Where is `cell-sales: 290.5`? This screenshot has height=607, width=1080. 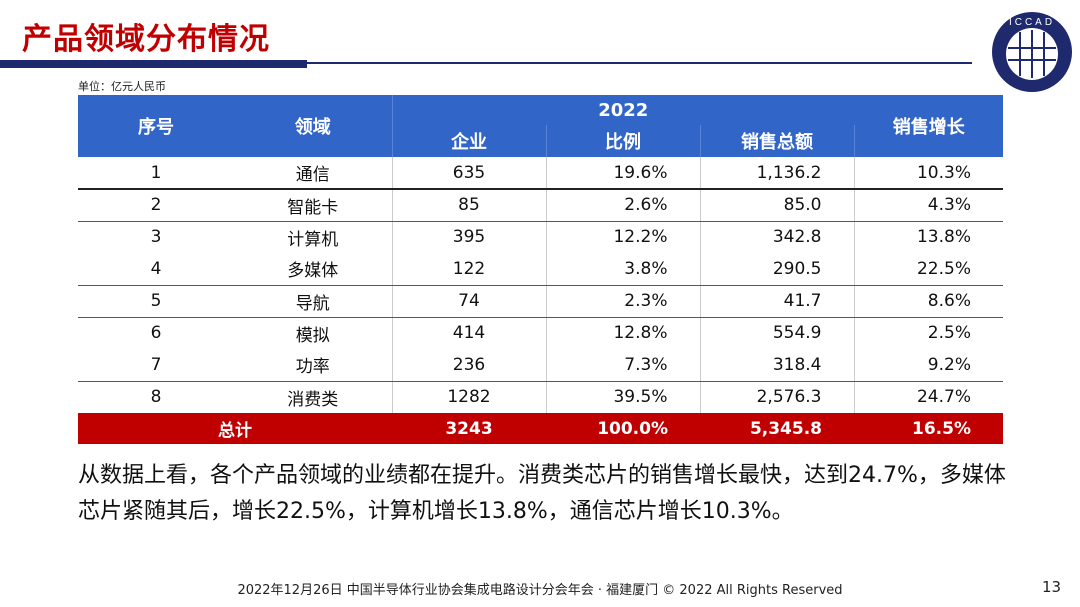 cell-sales: 290.5 is located at coordinates (776, 269).